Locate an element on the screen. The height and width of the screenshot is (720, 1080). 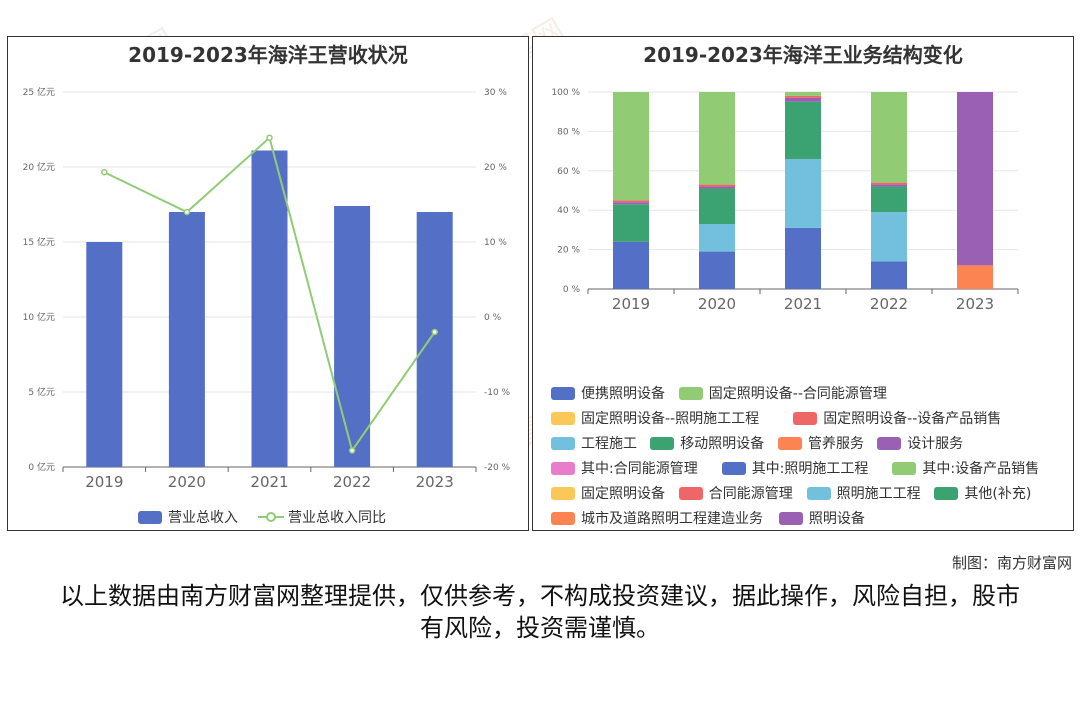
legend-item: 设计服务 is located at coordinates (920, 443).